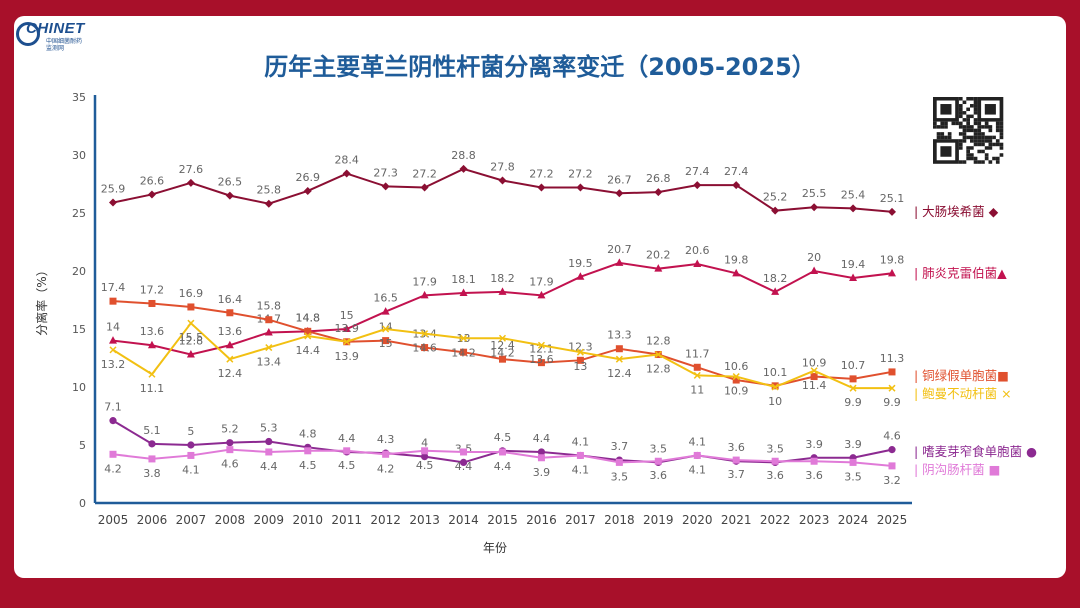 Image resolution: width=1080 pixels, height=608 pixels. I want to click on data-label: 25.2, so click(775, 197).